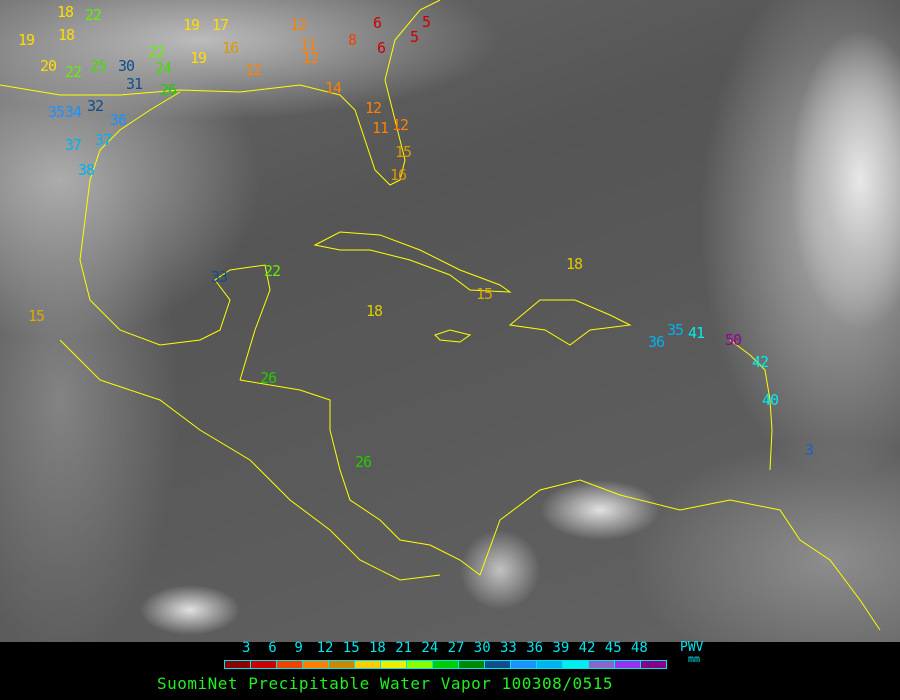 The image size is (900, 700). I want to click on legend-tick: 3, so click(246, 648).